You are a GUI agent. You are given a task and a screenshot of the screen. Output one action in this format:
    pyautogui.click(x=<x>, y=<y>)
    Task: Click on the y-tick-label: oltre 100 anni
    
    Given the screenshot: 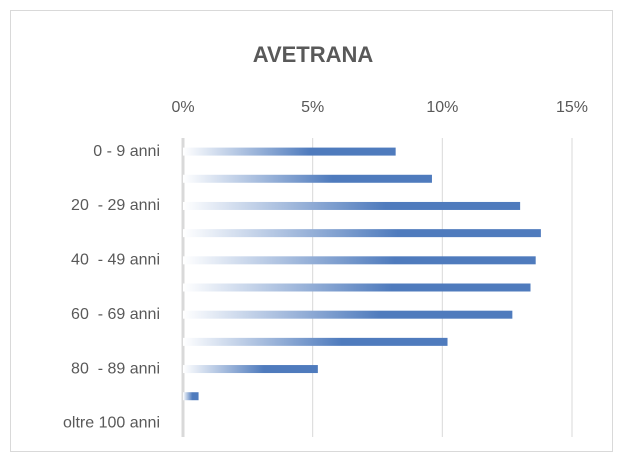 What is the action you would take?
    pyautogui.click(x=111, y=423)
    